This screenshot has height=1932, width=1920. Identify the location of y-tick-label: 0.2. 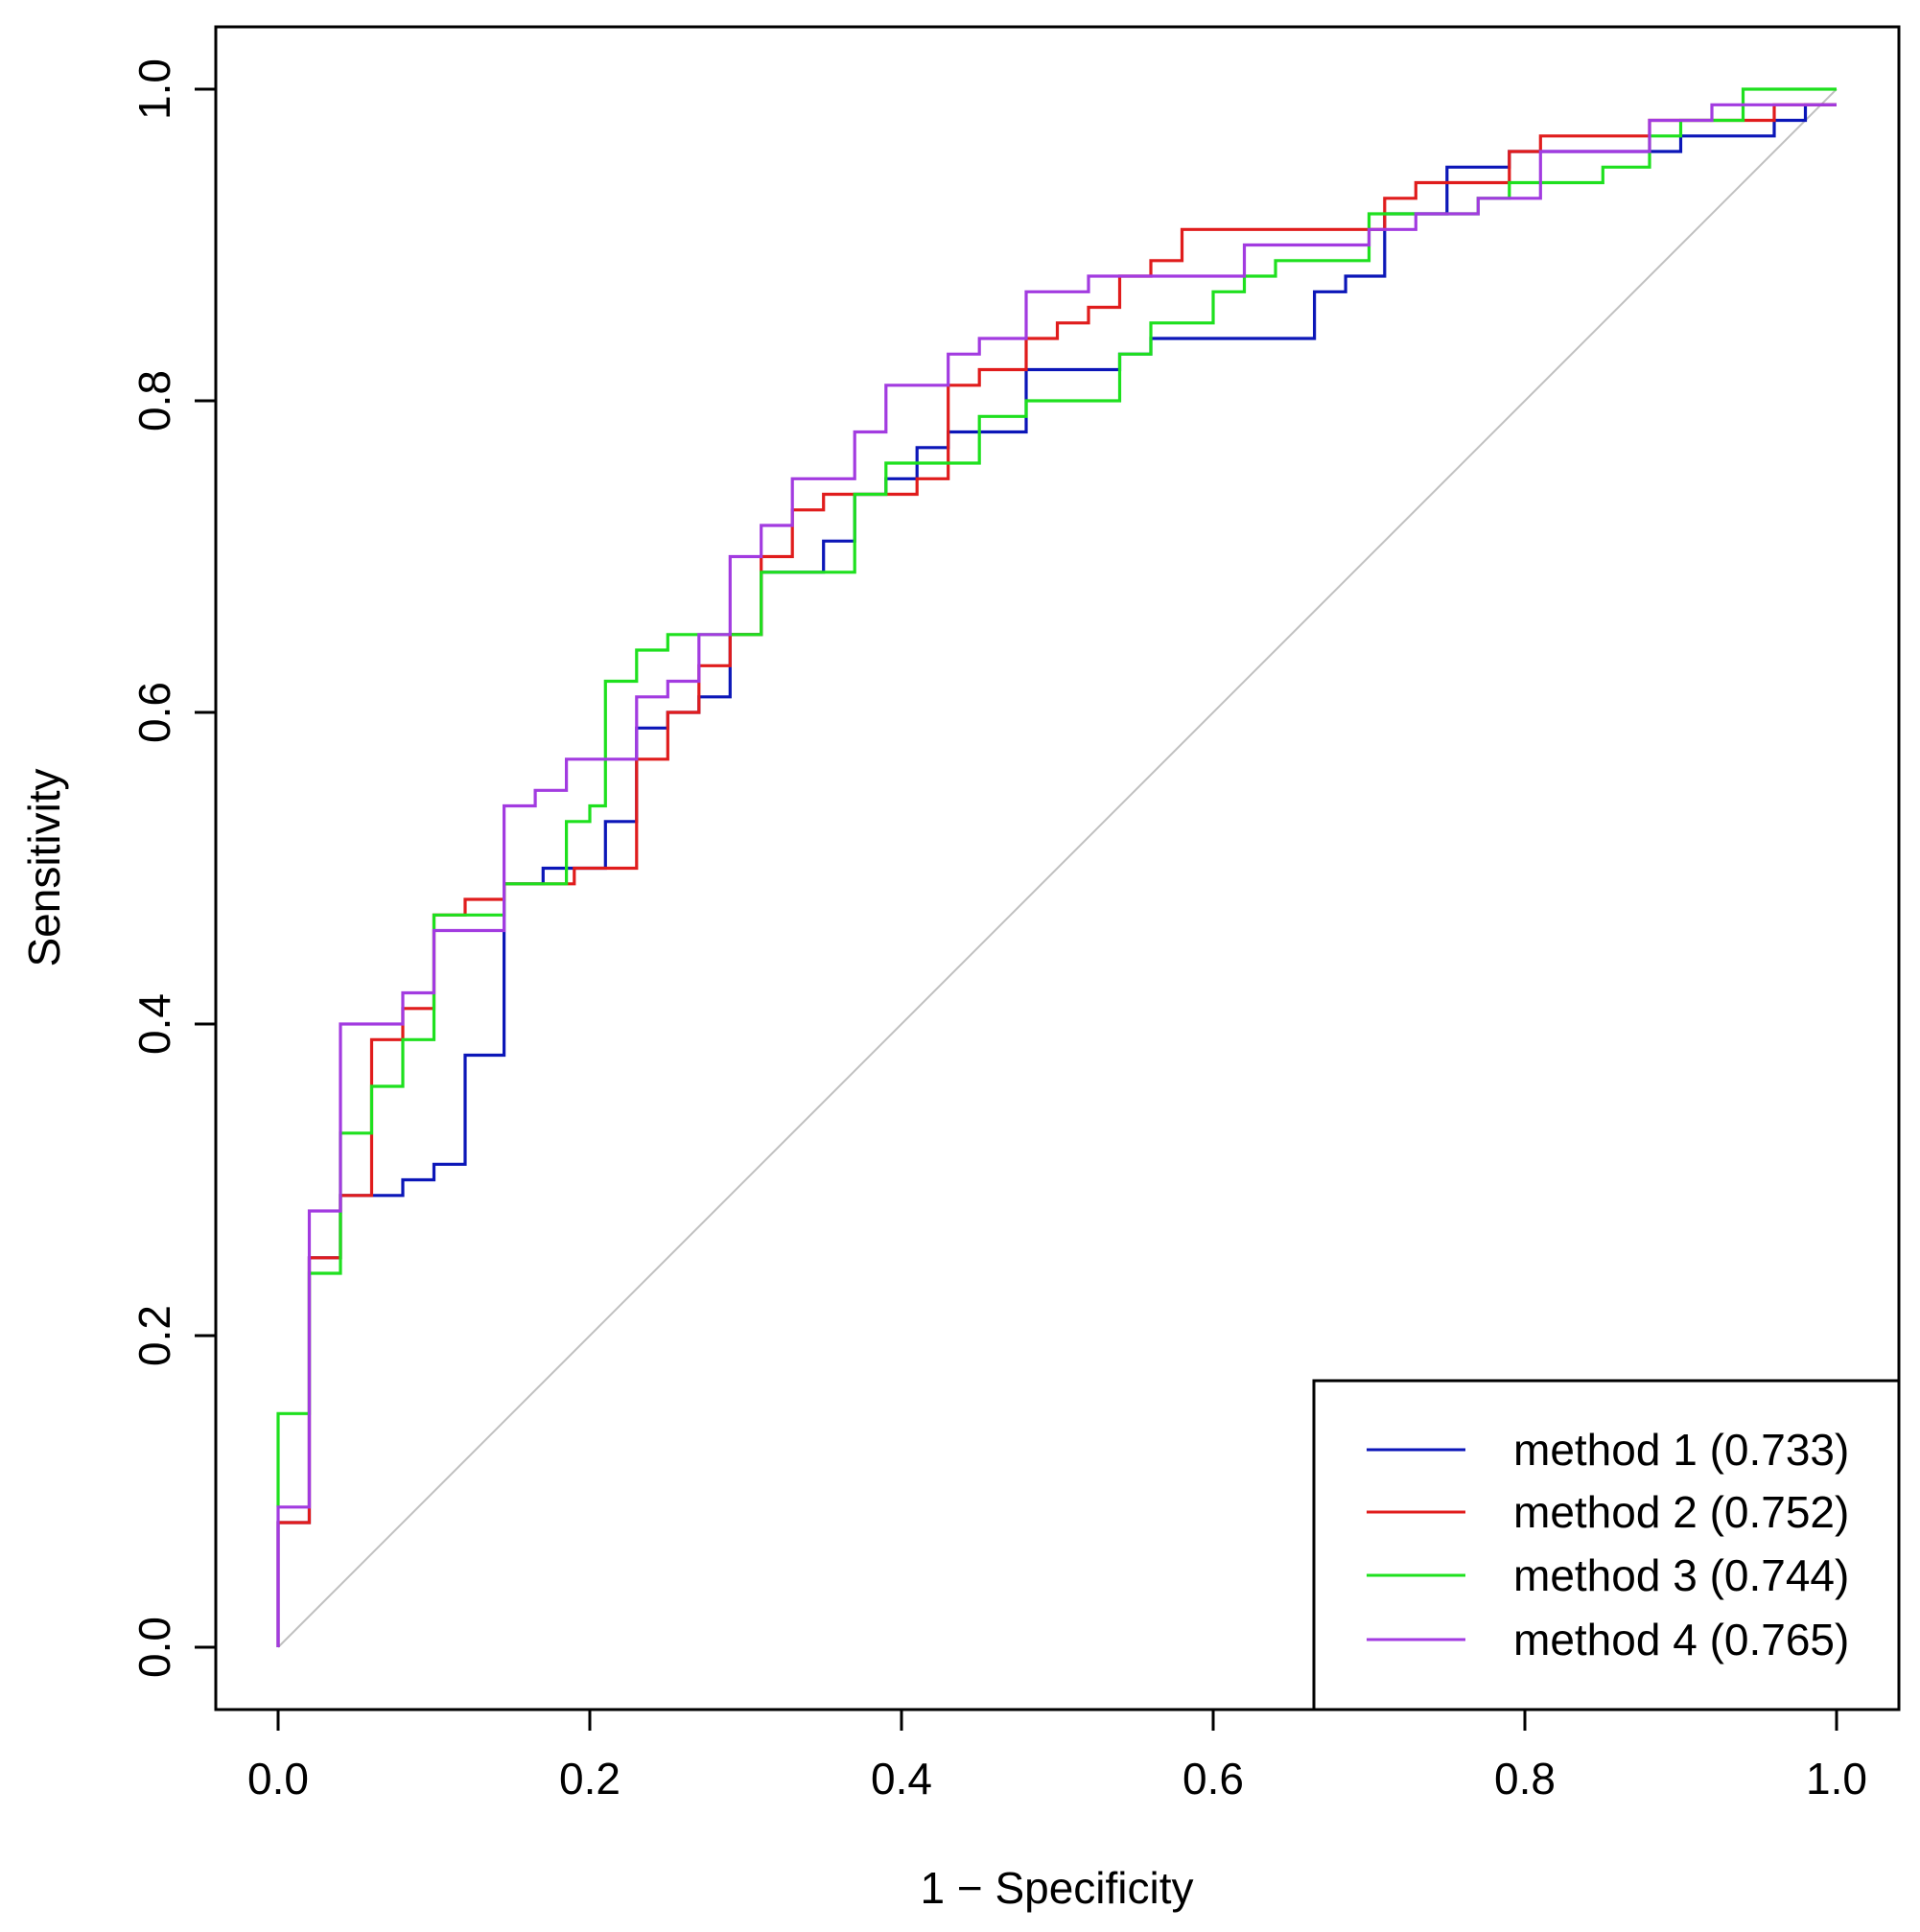
(154, 1335).